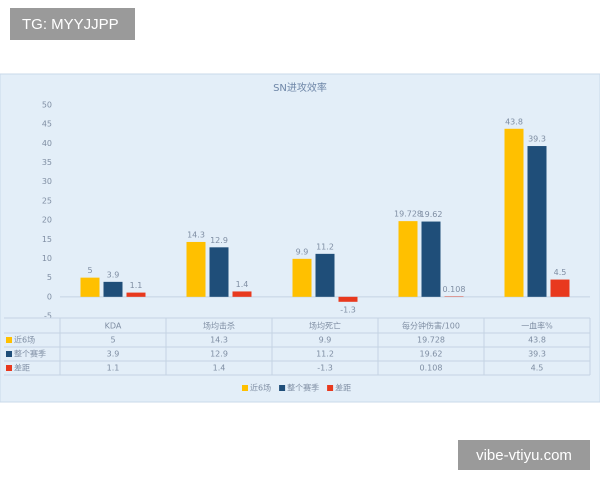 The image size is (600, 480). I want to click on table-cell: 19.62, so click(431, 354).